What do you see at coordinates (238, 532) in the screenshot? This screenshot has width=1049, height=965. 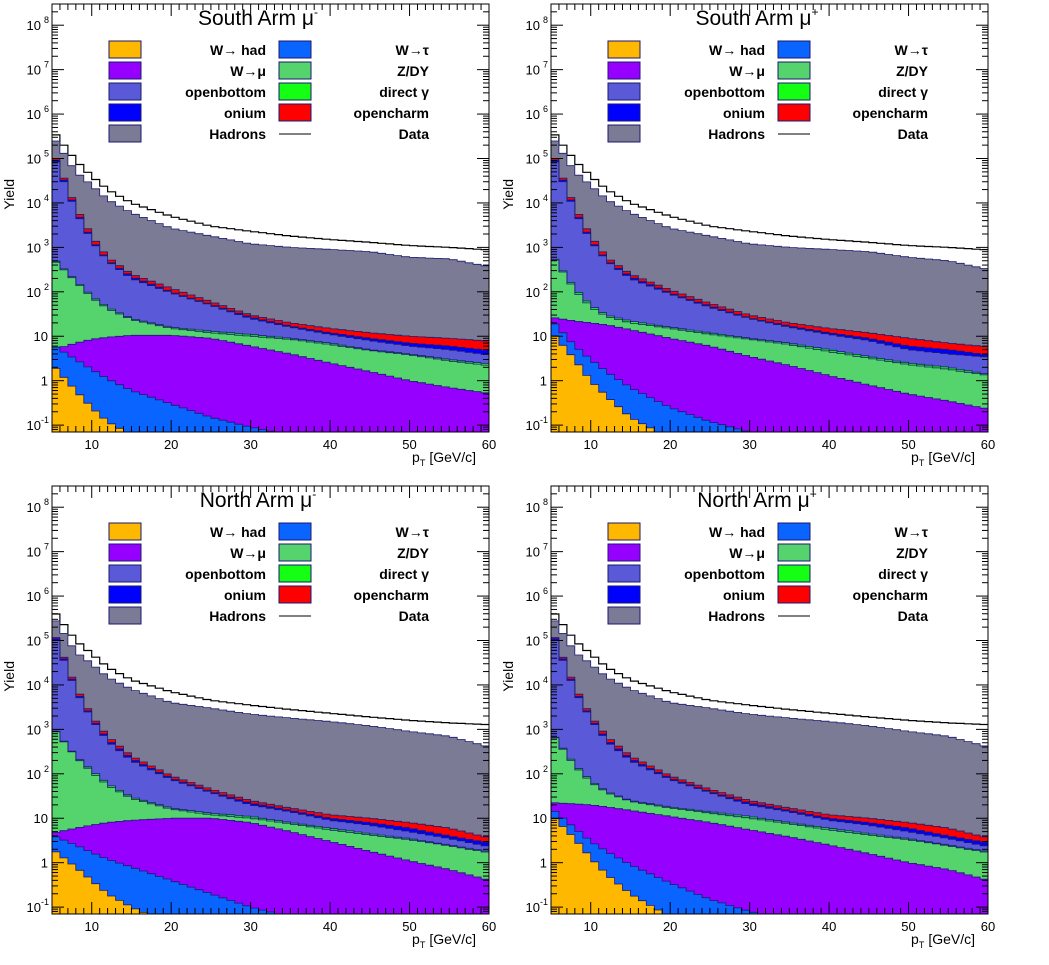 I see `legend-label: W→ had` at bounding box center [238, 532].